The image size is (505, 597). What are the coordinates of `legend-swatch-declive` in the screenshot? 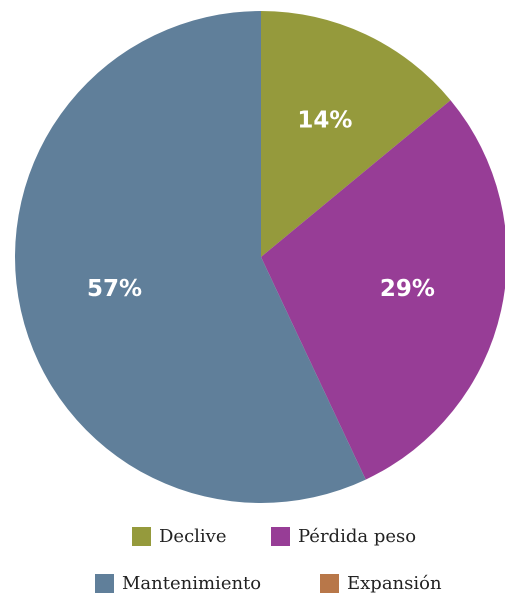 It's located at (141, 536).